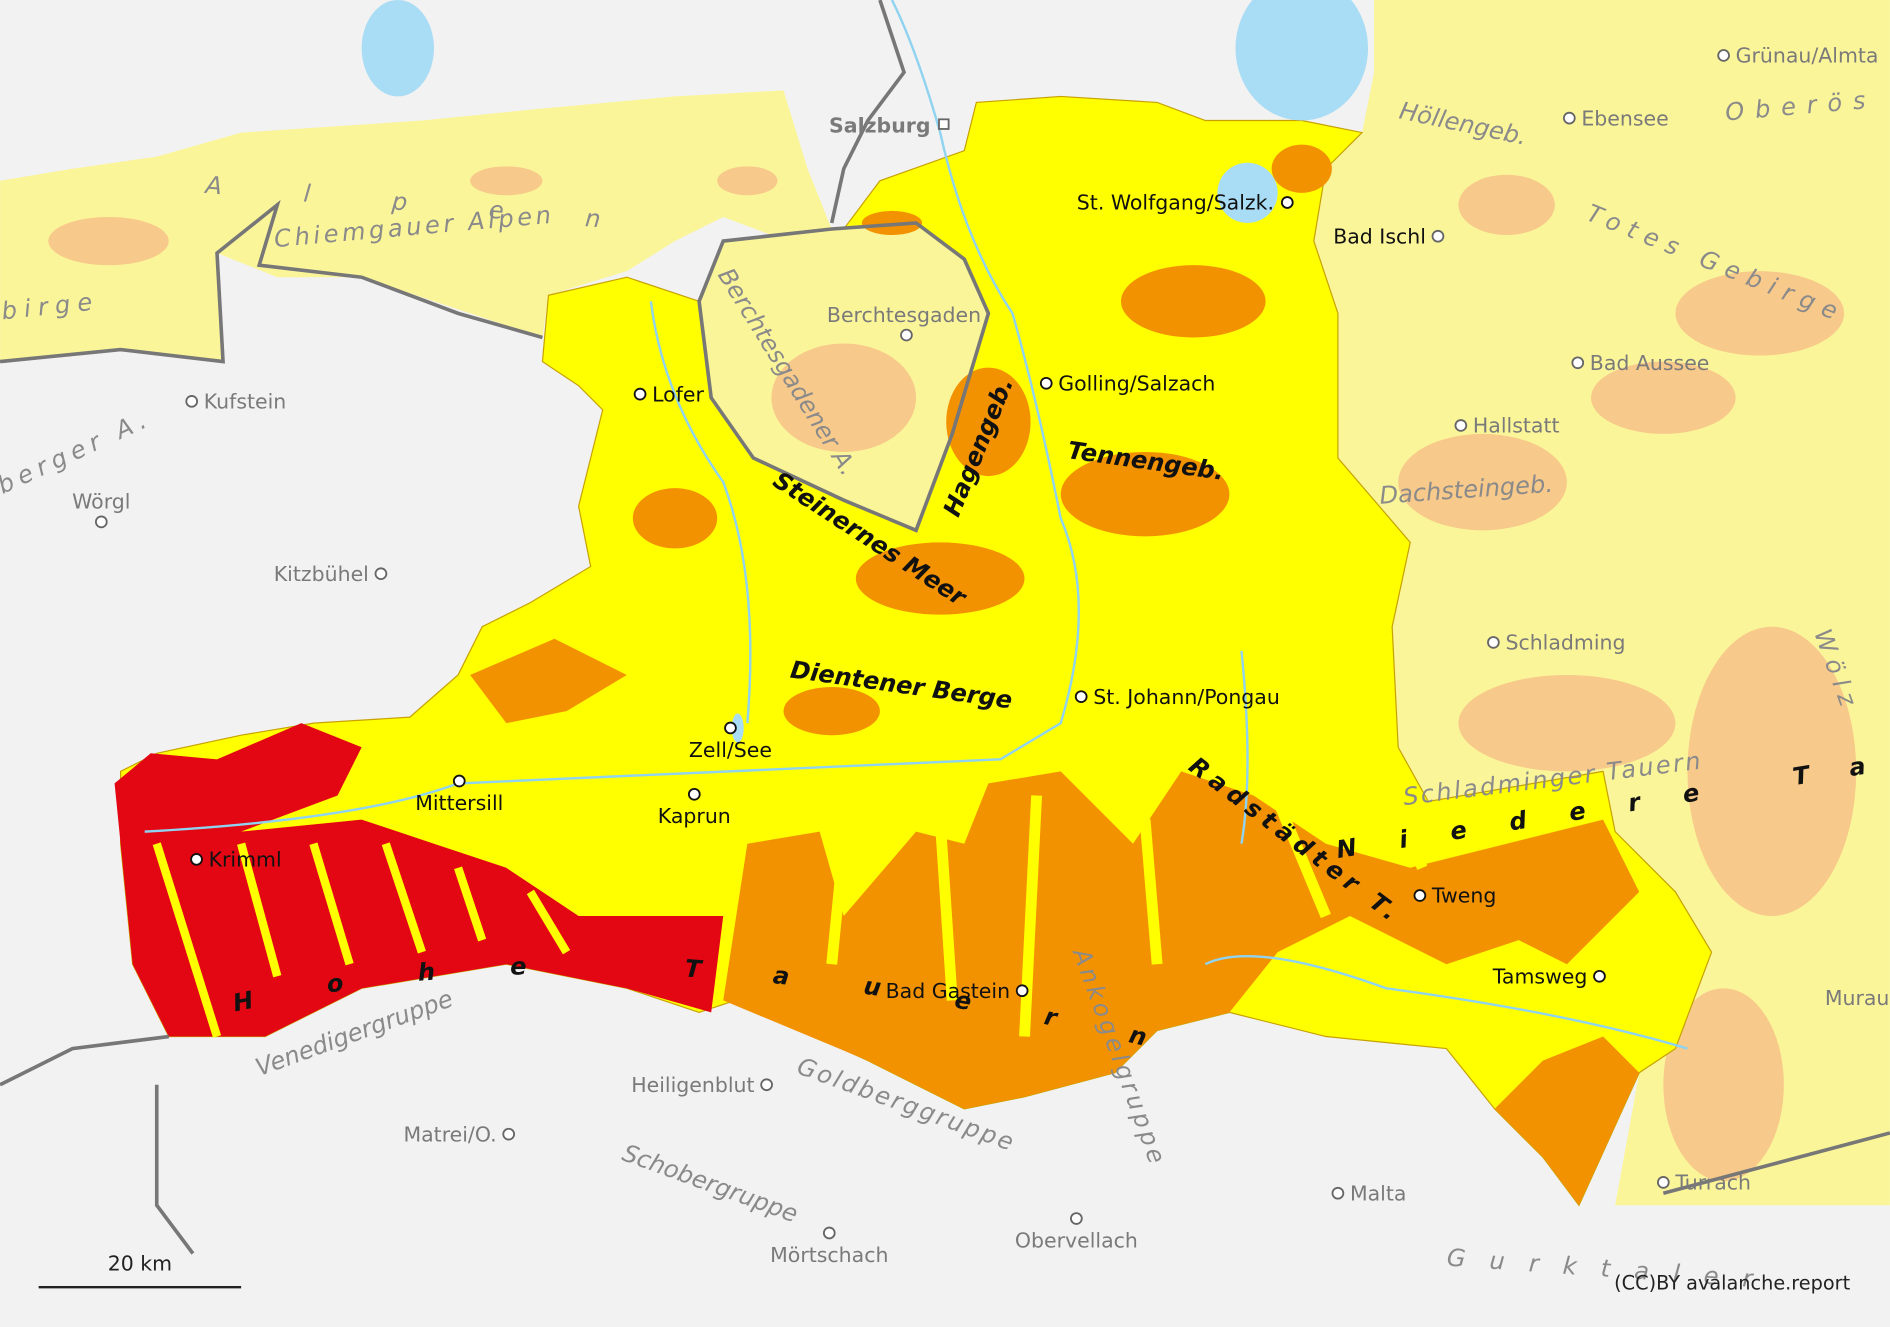 This screenshot has width=1890, height=1327. I want to click on place-label: Krimml, so click(245, 860).